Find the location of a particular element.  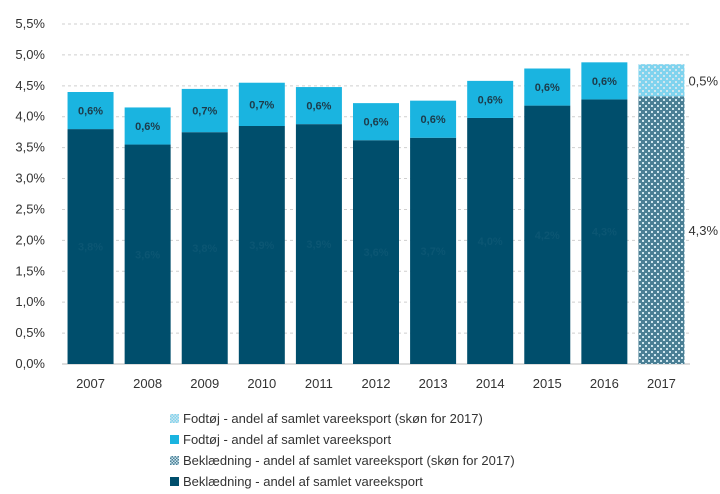

data-label: 0,5% is located at coordinates (703, 80).